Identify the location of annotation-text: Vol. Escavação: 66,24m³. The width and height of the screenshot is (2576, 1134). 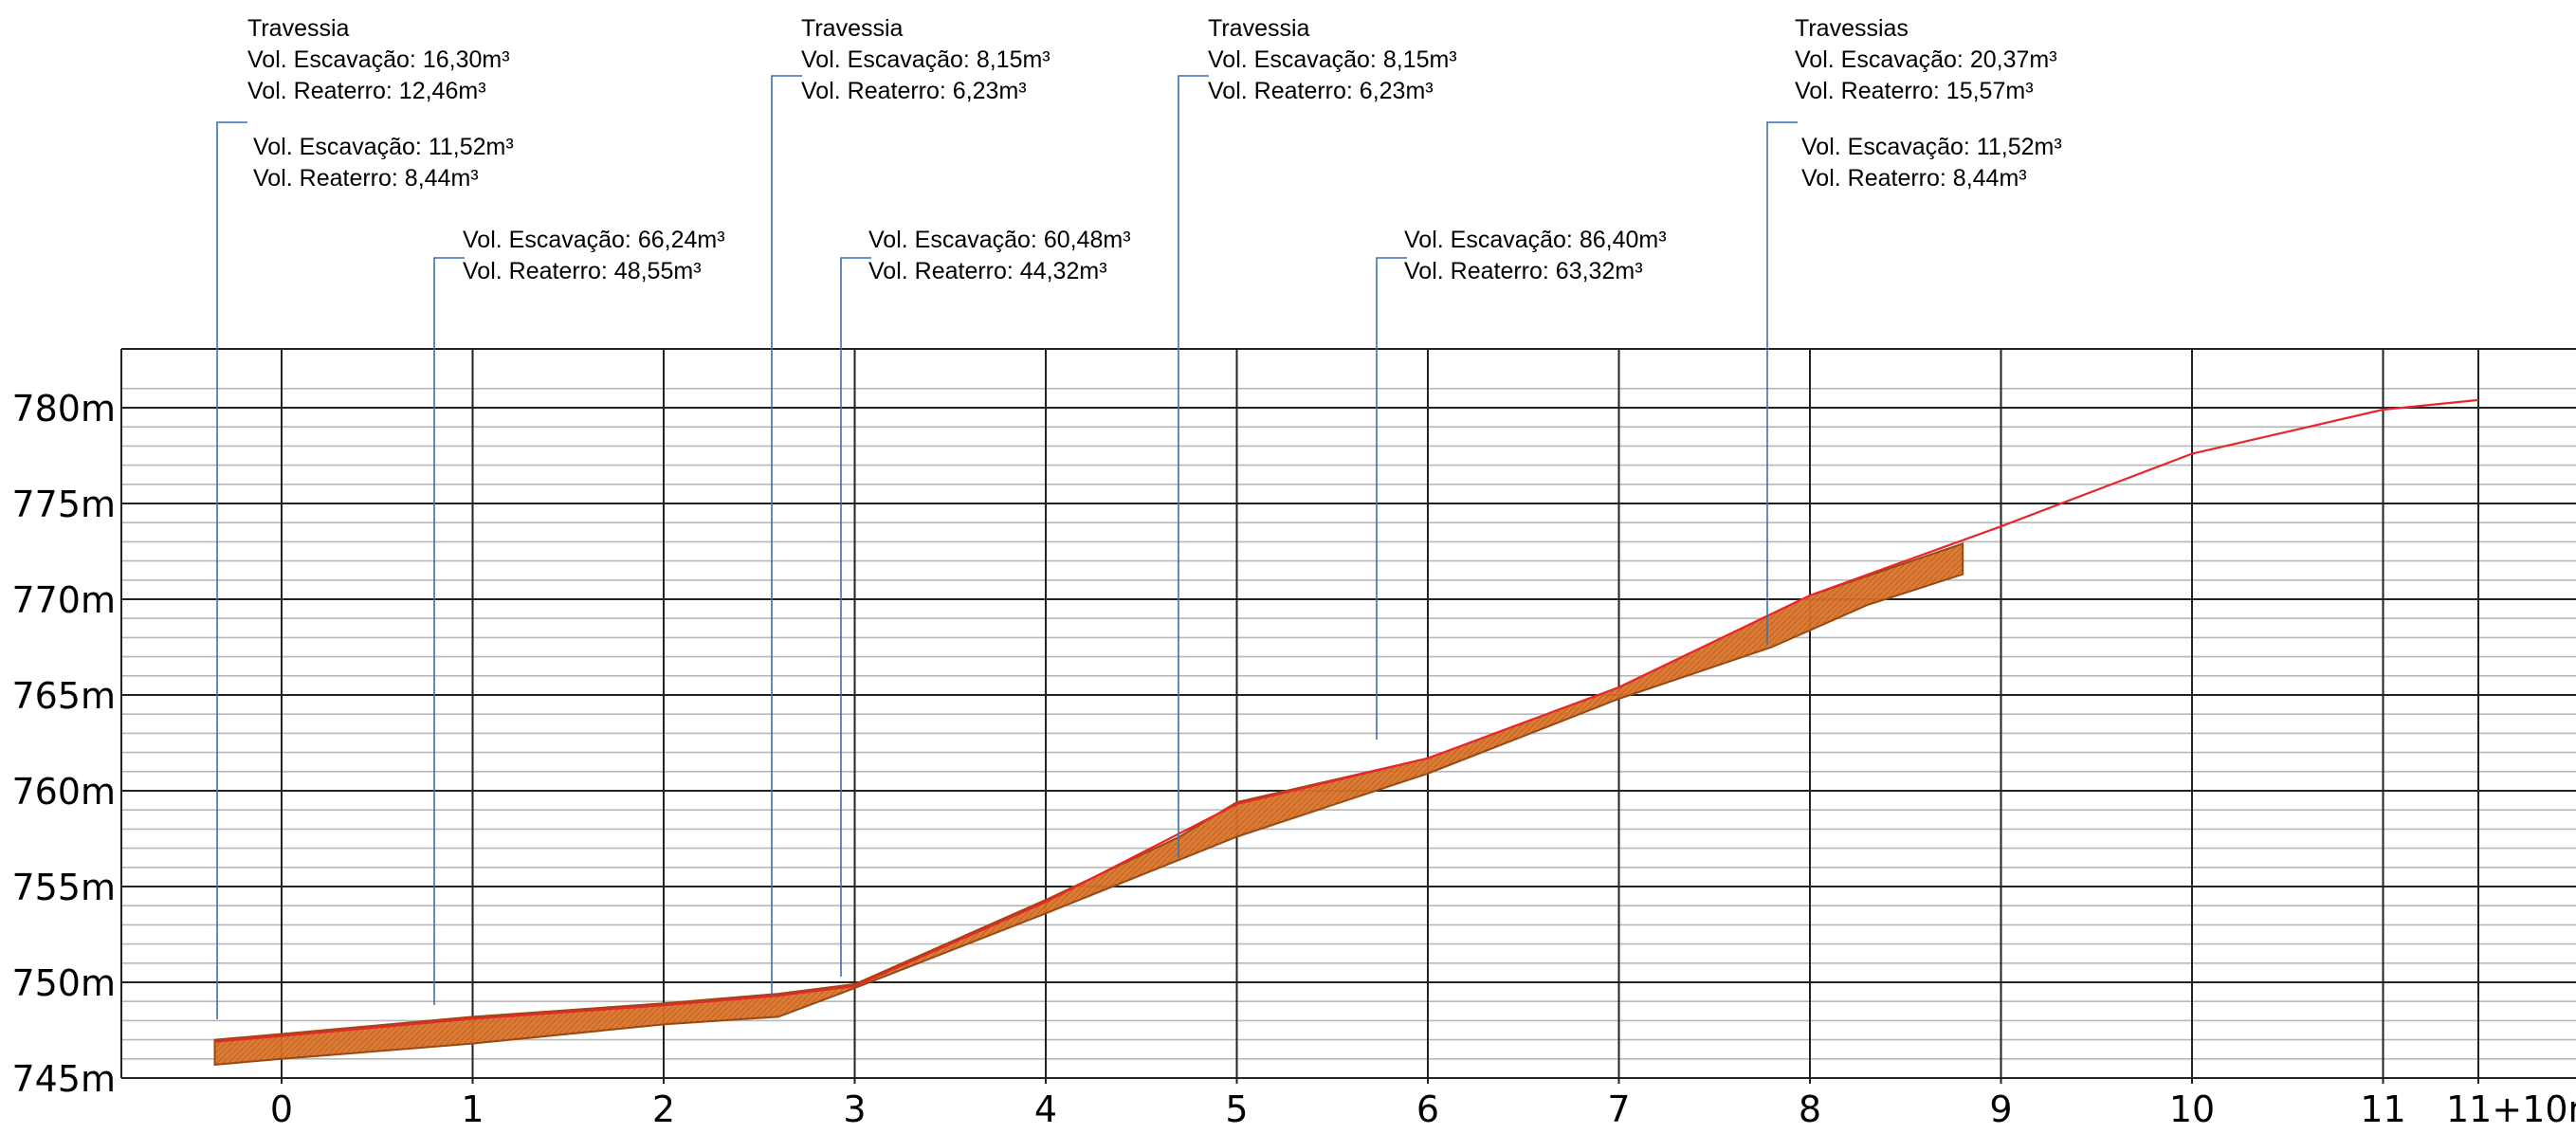
(594, 240).